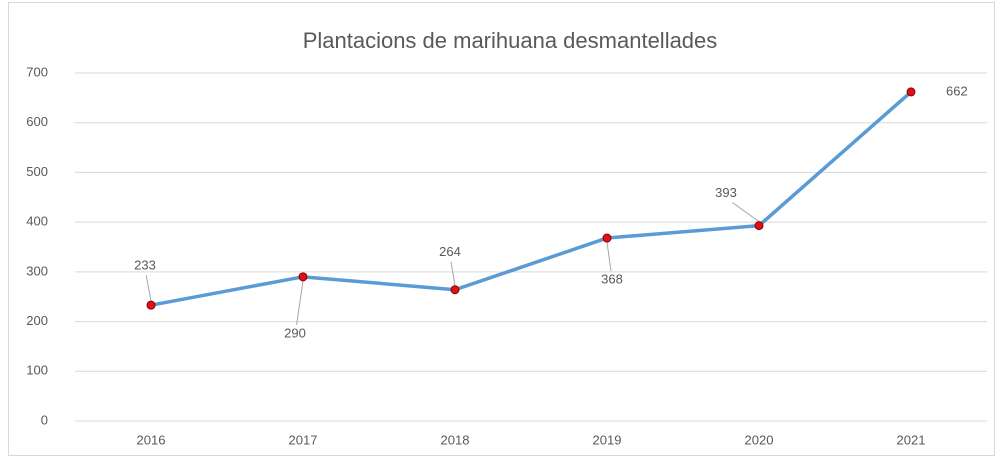 The width and height of the screenshot is (1002, 459). Describe the element at coordinates (295, 332) in the screenshot. I see `data-label: 290` at that location.